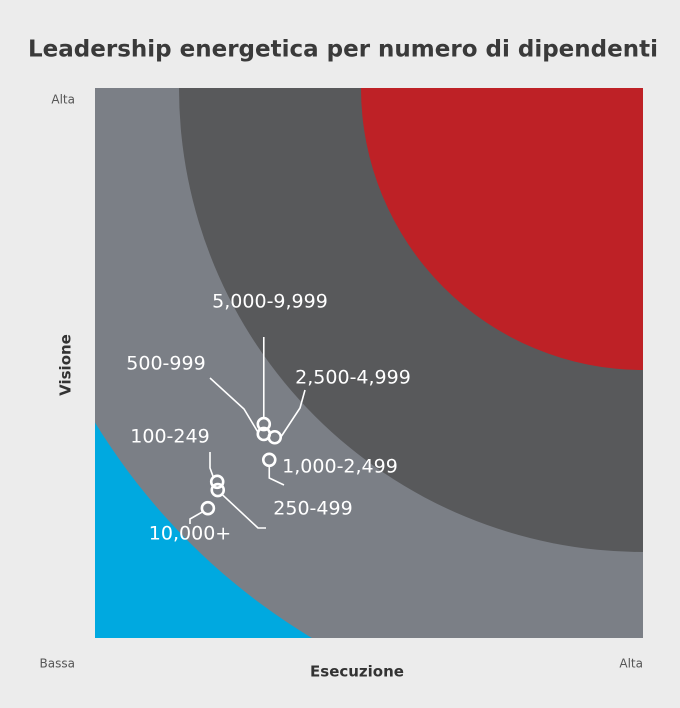 The height and width of the screenshot is (708, 680). I want to click on x-axis-label: Esecuzione, so click(357, 672).